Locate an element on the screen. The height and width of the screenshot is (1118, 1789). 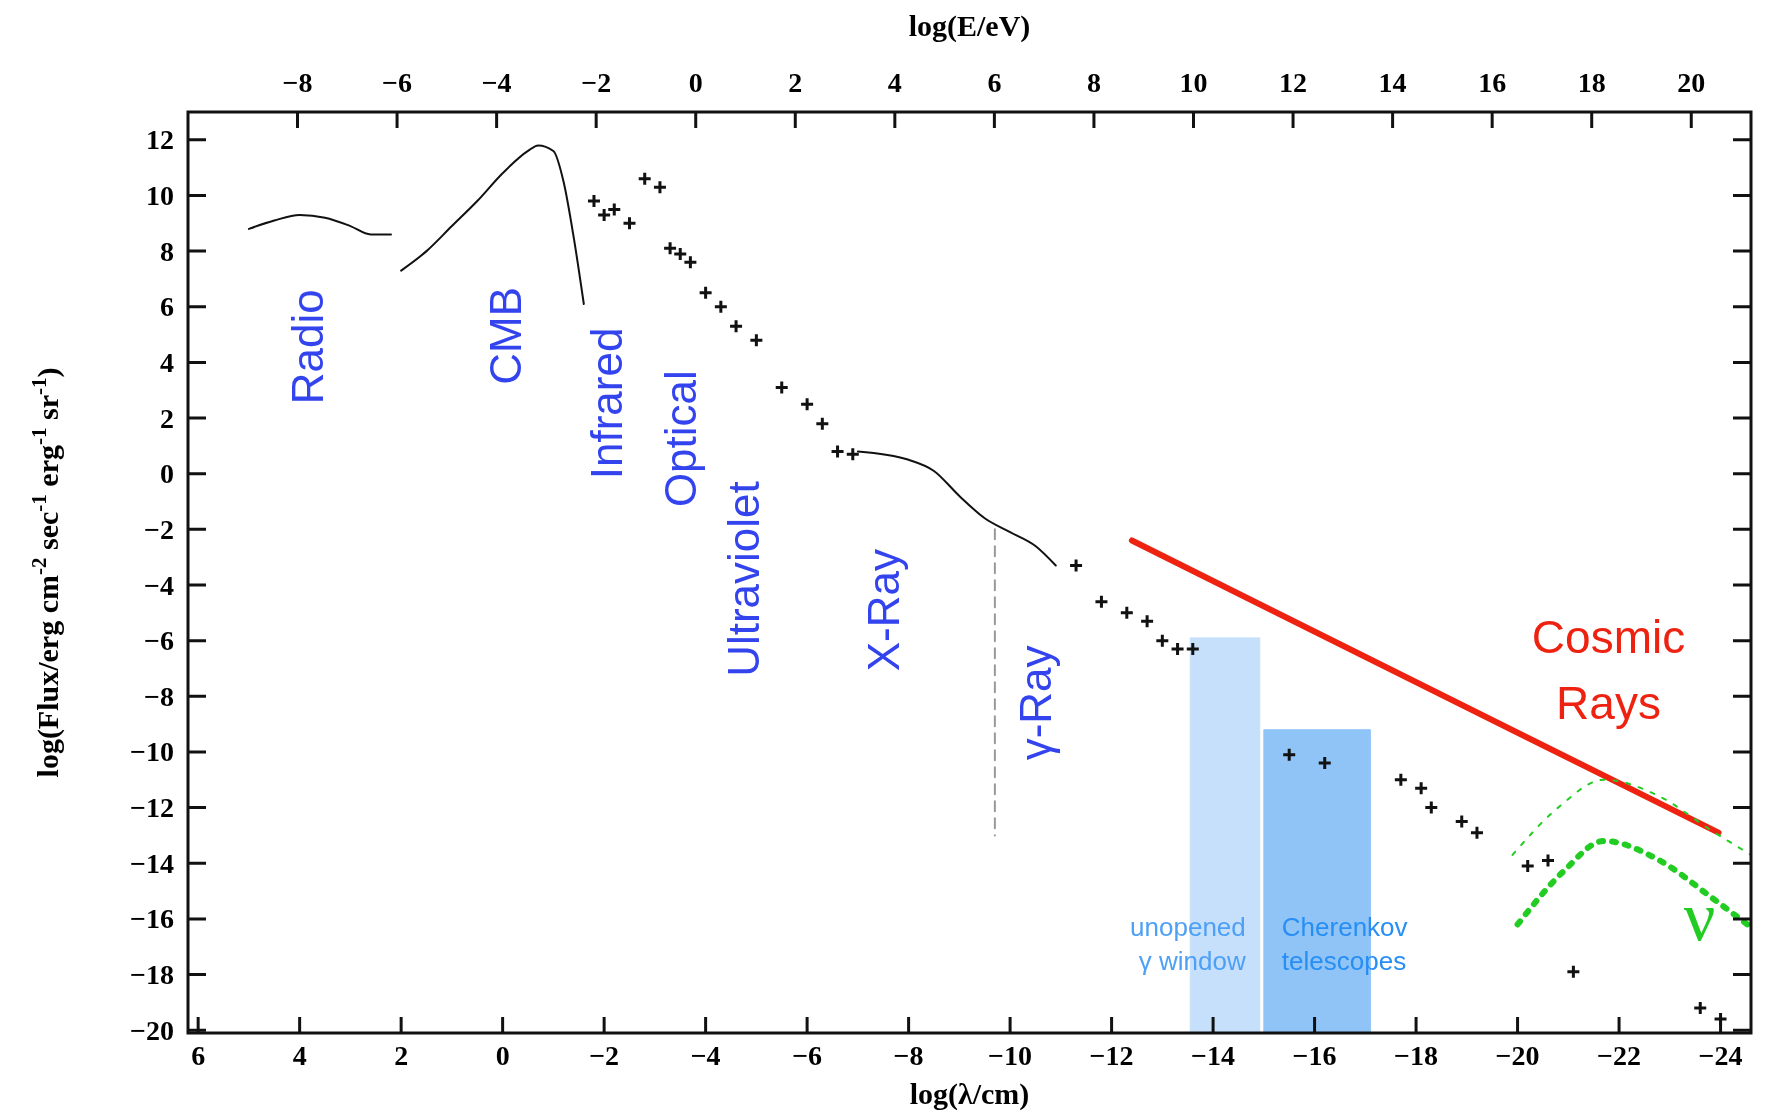
x-tick-label: 0 is located at coordinates (502, 1055).